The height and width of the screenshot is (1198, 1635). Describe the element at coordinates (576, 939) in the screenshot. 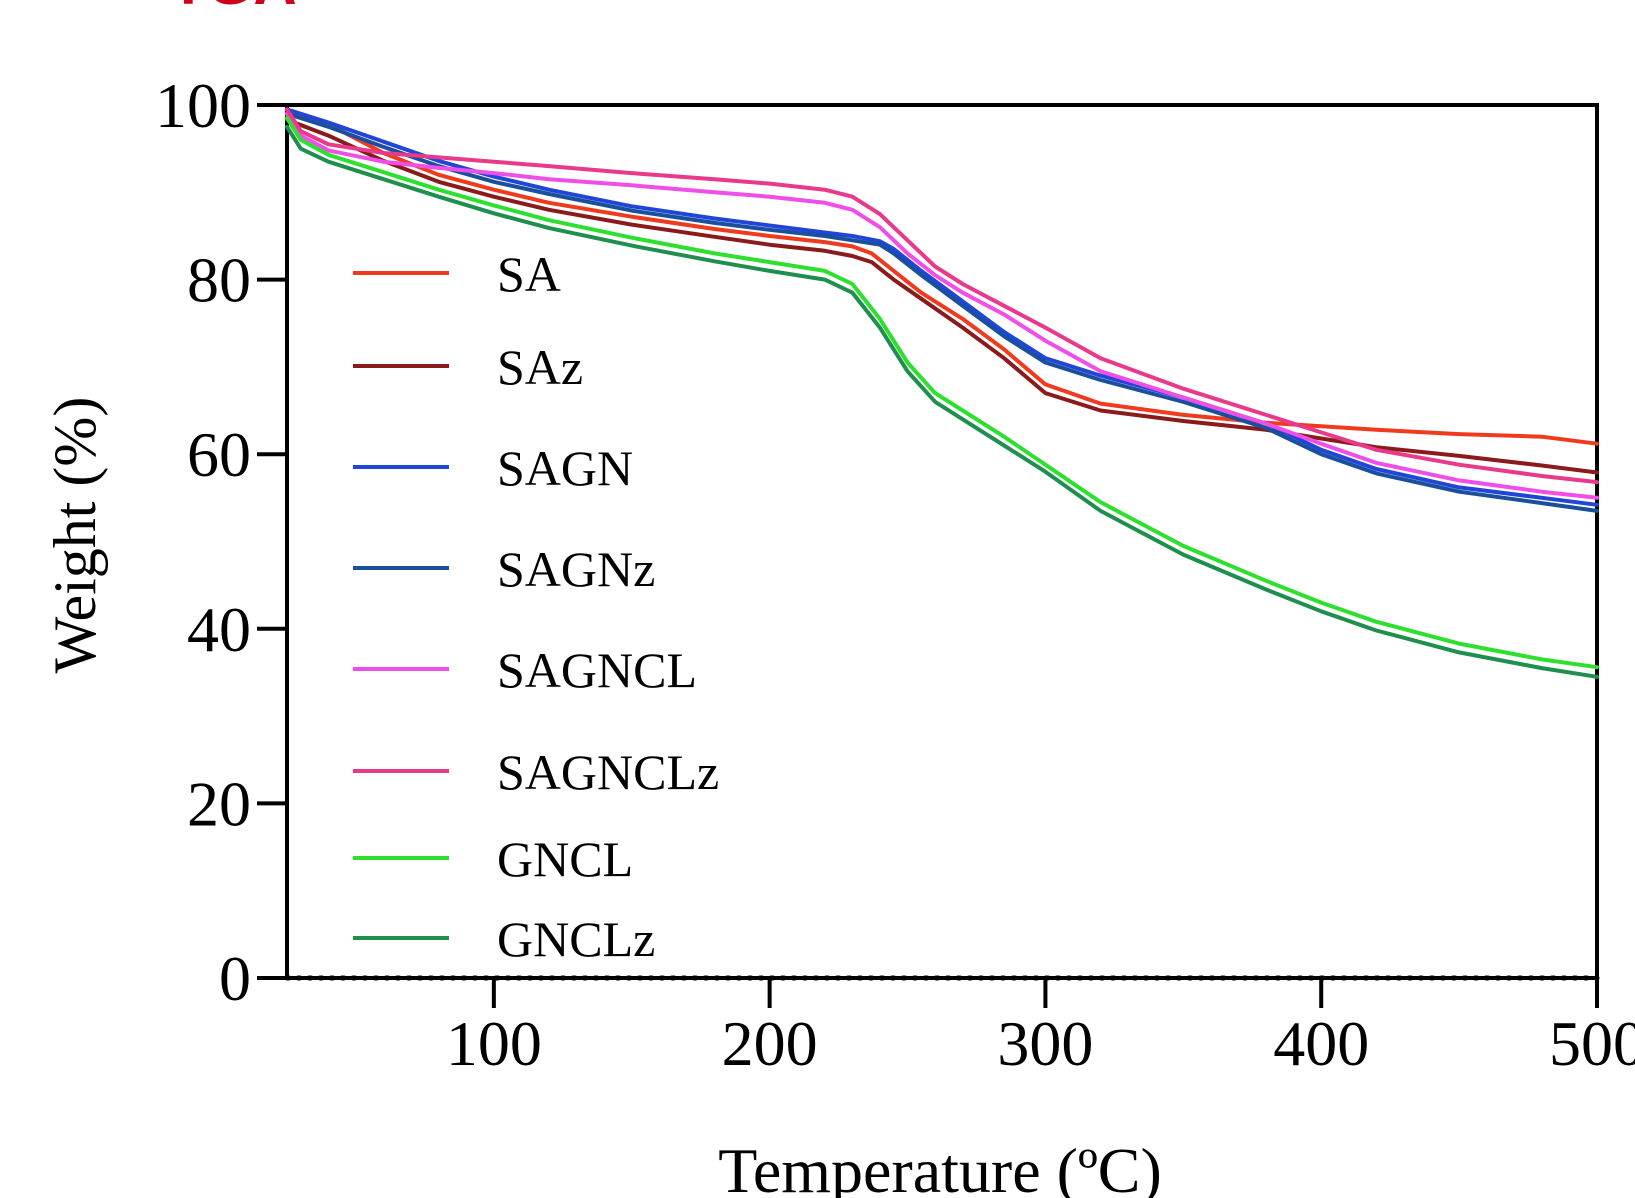

I see `legend-label: GNCLz` at that location.